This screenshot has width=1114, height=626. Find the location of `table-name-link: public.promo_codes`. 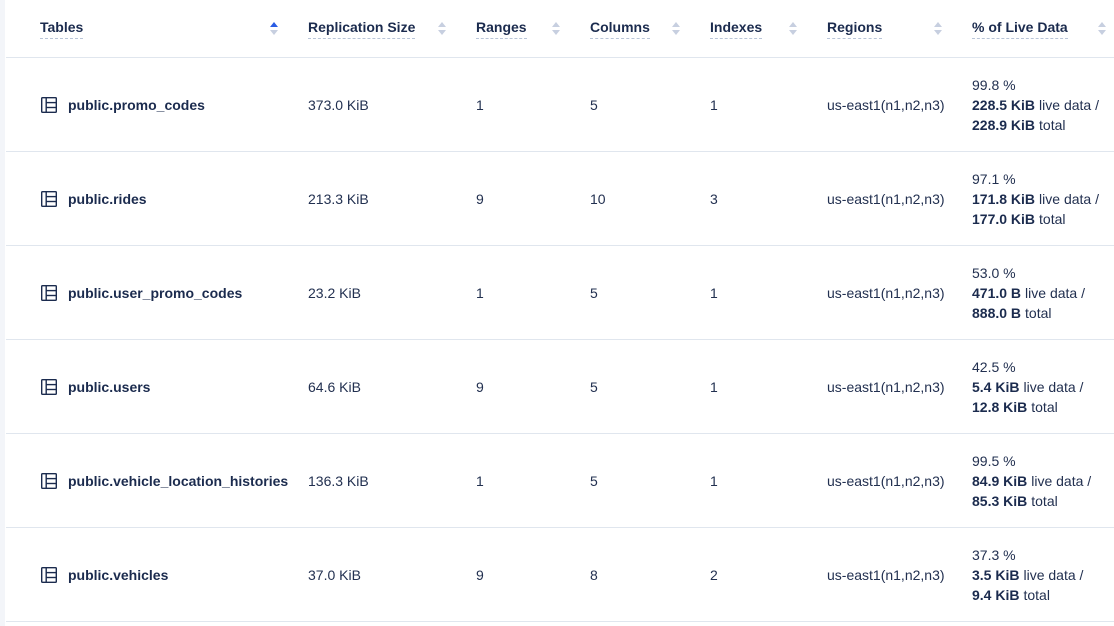

table-name-link: public.promo_codes is located at coordinates (136, 104).